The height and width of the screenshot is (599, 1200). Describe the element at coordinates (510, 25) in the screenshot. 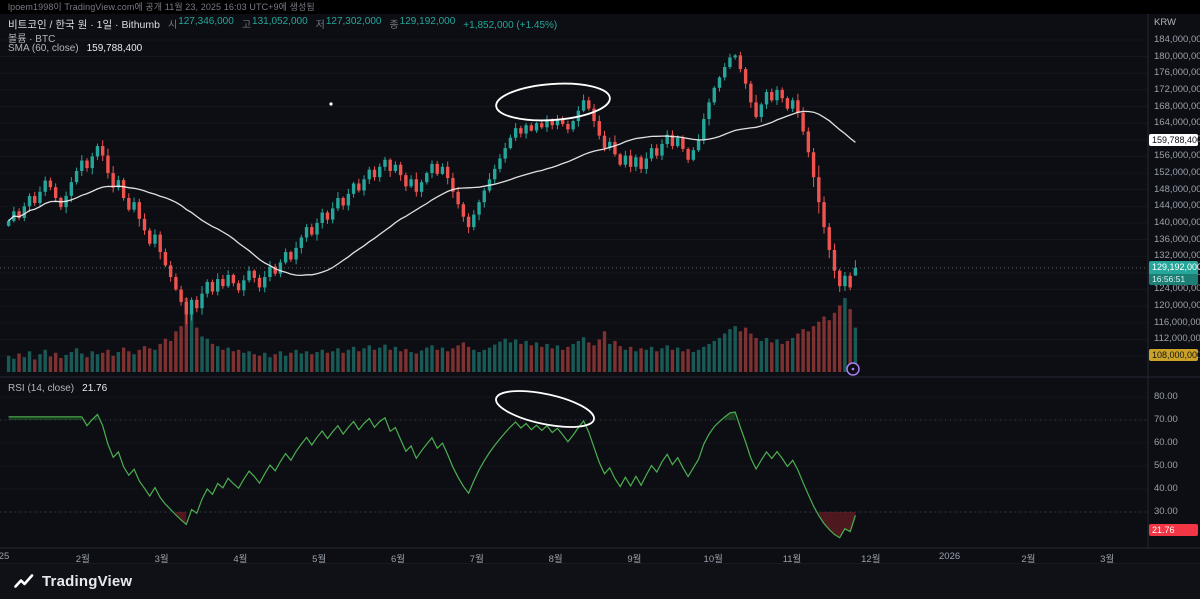

I see `ohlc-change: +1,852,000 (+1.45%)` at that location.